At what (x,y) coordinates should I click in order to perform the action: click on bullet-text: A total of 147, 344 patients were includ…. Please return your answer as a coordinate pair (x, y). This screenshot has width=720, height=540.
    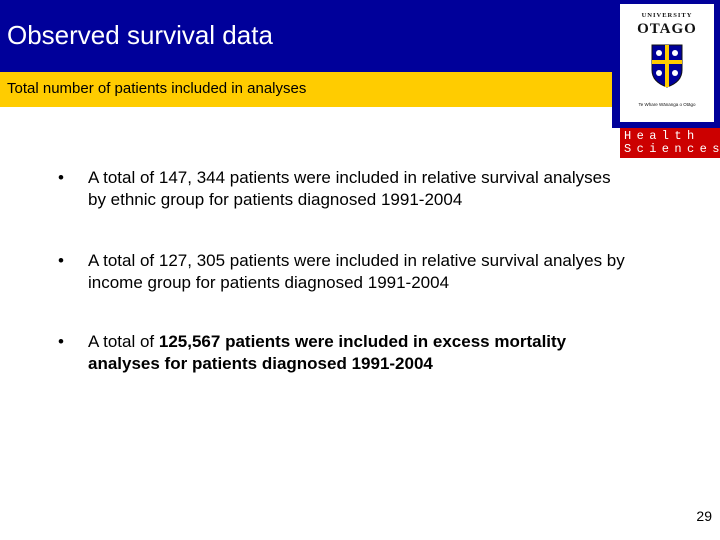
    Looking at the image, I should click on (349, 188).